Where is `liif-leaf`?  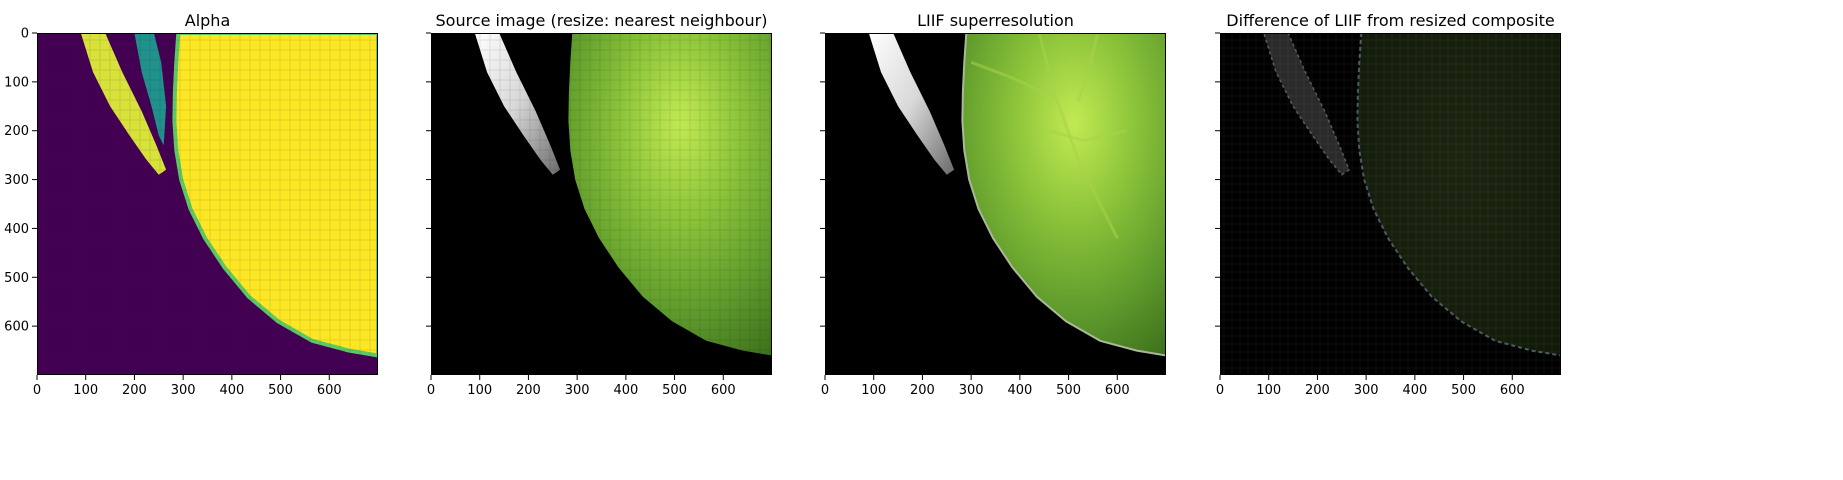 liif-leaf is located at coordinates (1063, 195).